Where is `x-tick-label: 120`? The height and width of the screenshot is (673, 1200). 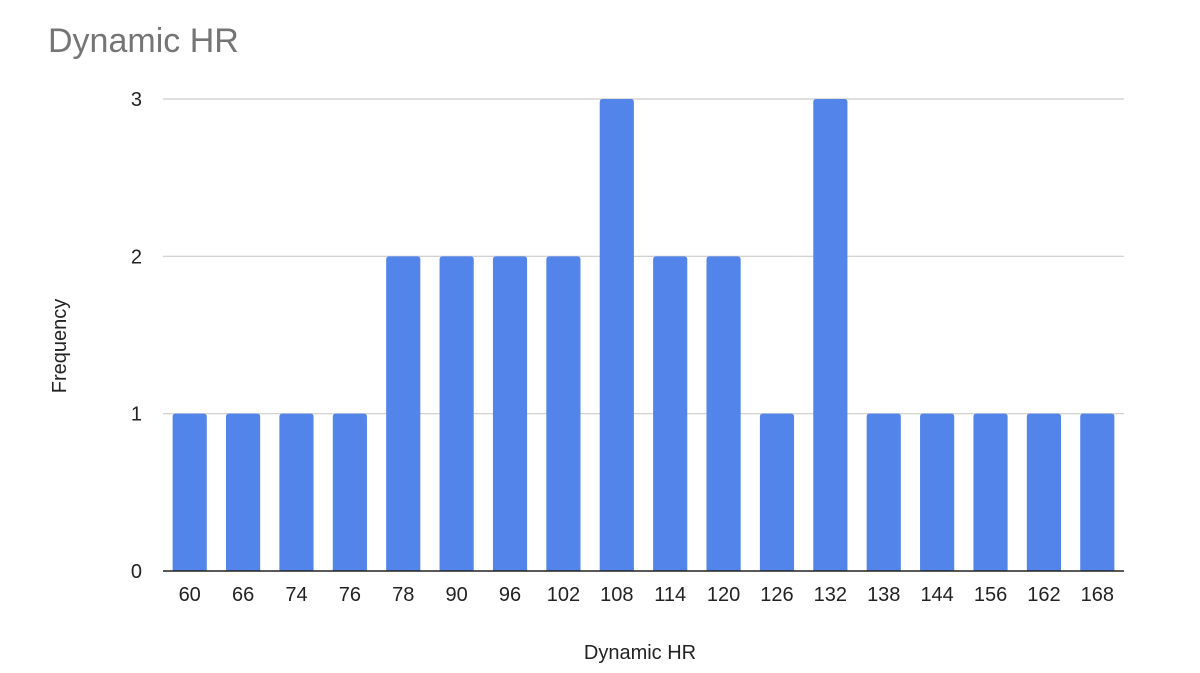
x-tick-label: 120 is located at coordinates (723, 595).